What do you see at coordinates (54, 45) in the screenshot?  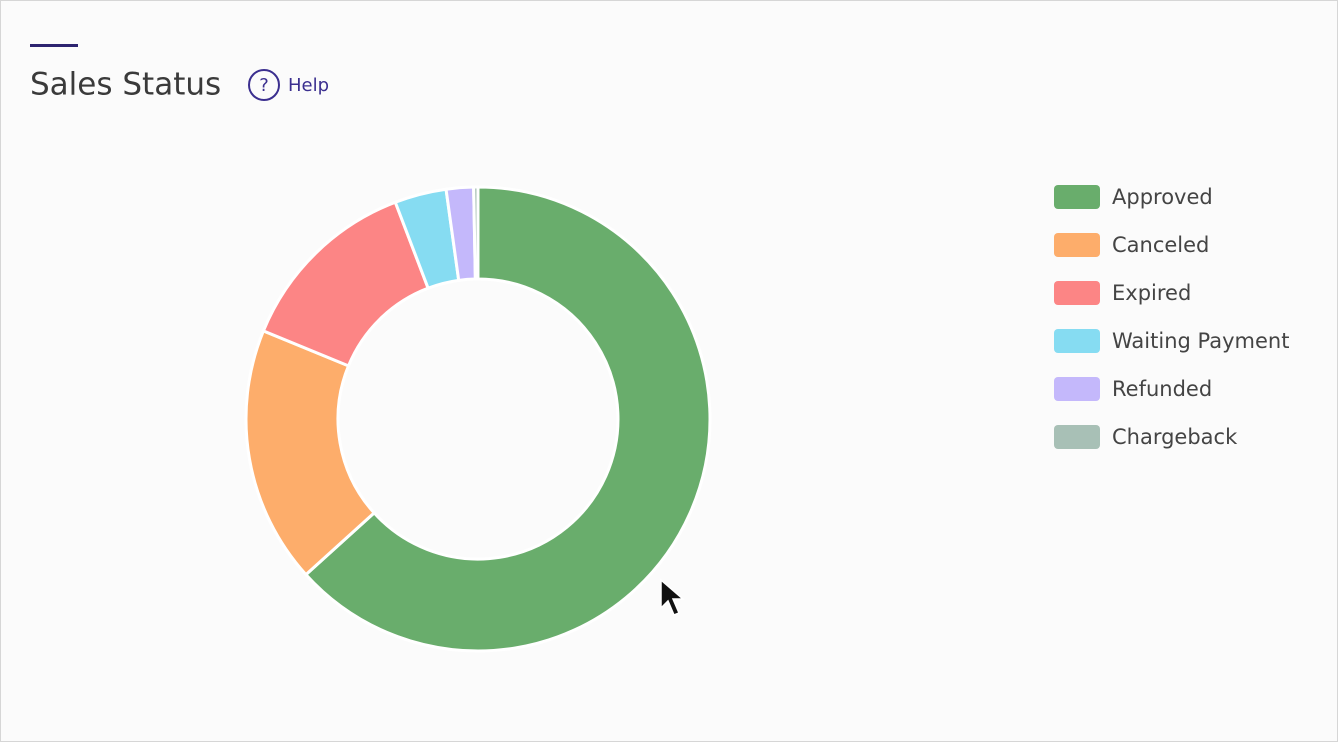 I see `title-accent` at bounding box center [54, 45].